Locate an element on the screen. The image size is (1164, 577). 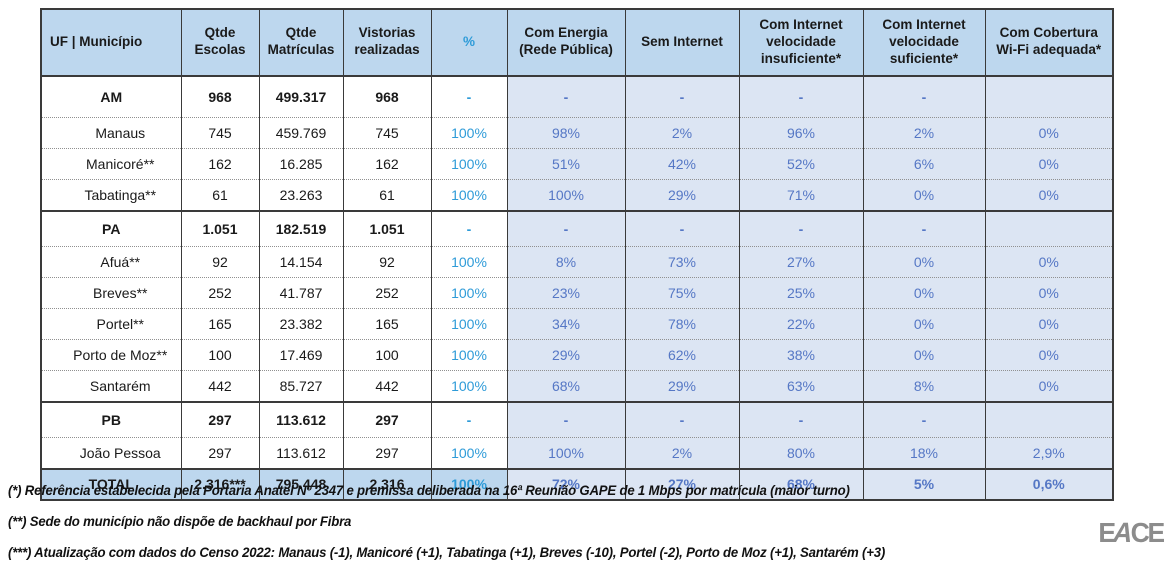
cell-vistorias_realizadas: 442 is located at coordinates (387, 385).